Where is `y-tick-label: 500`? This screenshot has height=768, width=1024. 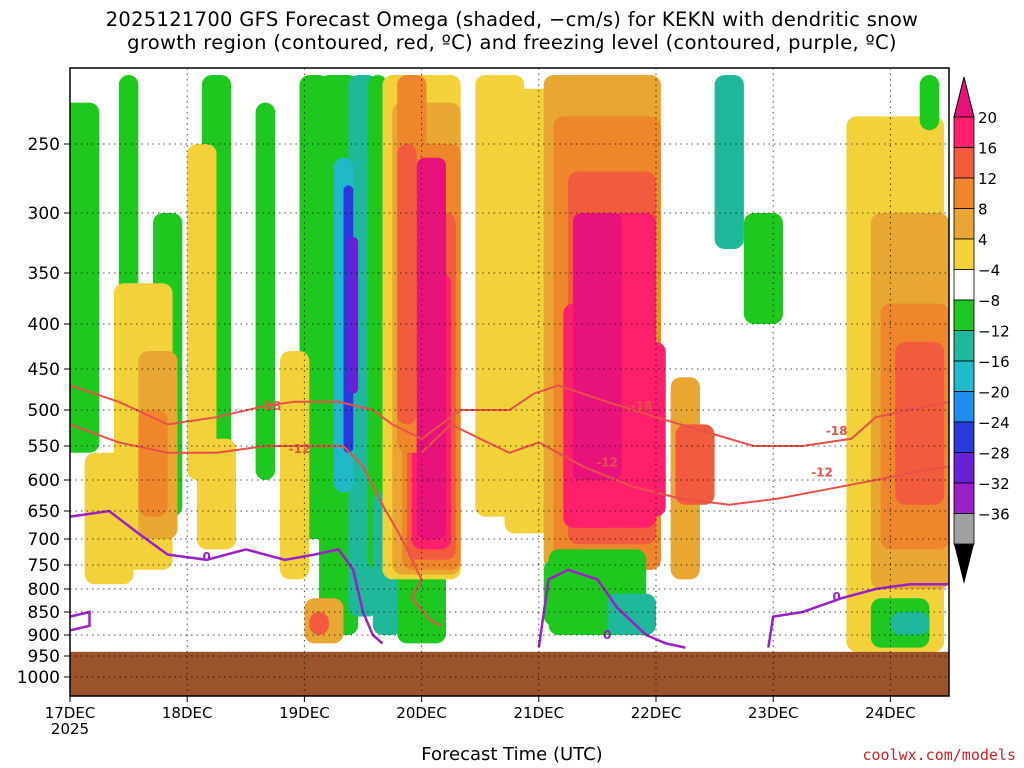
y-tick-label: 500 is located at coordinates (44, 411).